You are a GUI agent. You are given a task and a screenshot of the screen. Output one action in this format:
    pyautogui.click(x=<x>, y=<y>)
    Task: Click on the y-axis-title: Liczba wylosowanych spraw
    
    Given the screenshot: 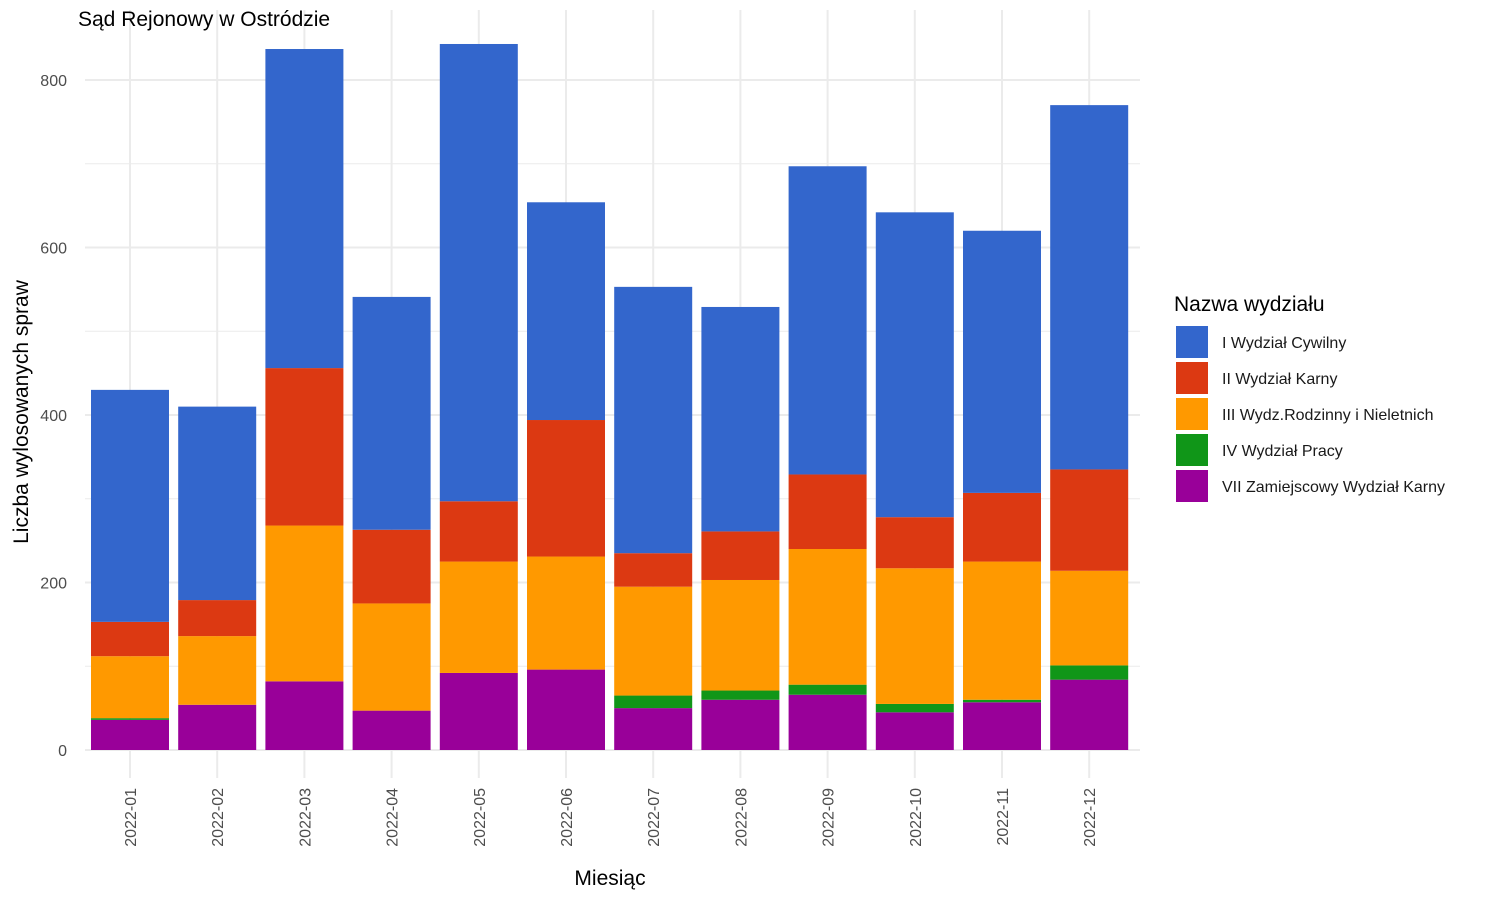 What is the action you would take?
    pyautogui.click(x=21, y=411)
    